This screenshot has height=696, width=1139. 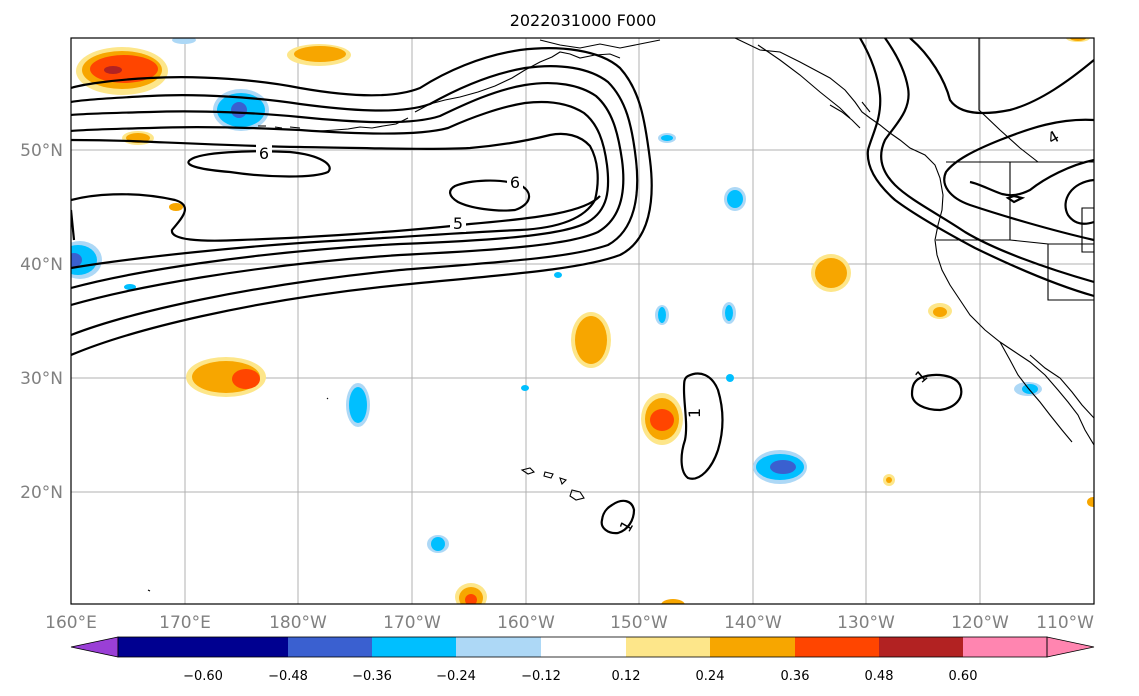 What do you see at coordinates (639, 623) in the screenshot?
I see `lon-tick-label: 150°W` at bounding box center [639, 623].